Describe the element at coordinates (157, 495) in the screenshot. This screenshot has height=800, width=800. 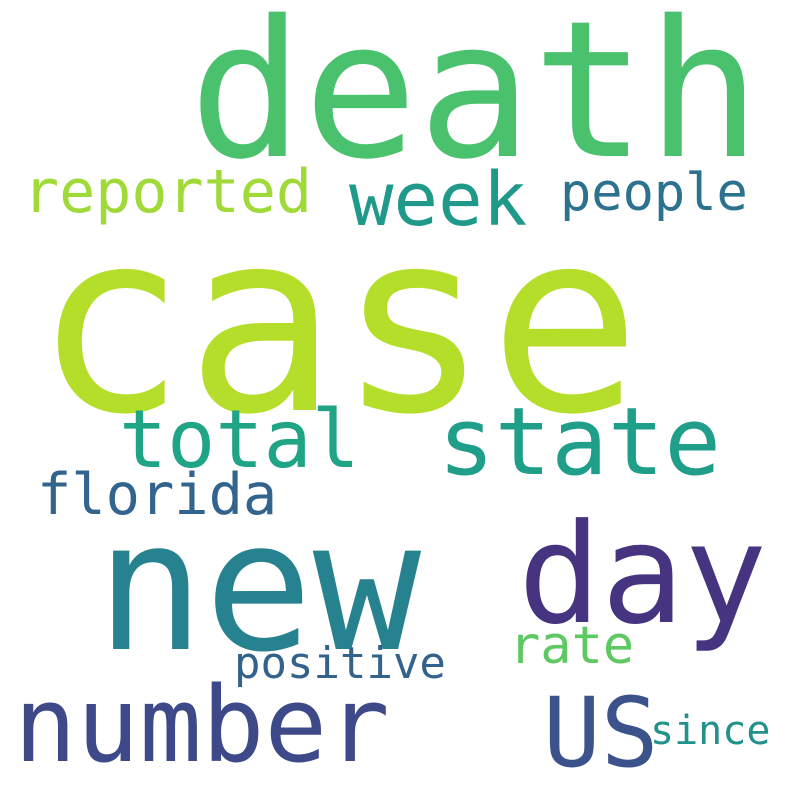
I see `word-florida: florida` at that location.